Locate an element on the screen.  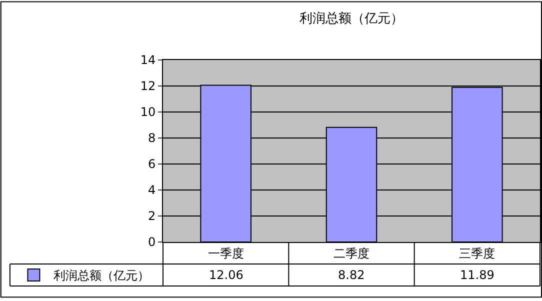
x-tick-label: 三季度 is located at coordinates (477, 253).